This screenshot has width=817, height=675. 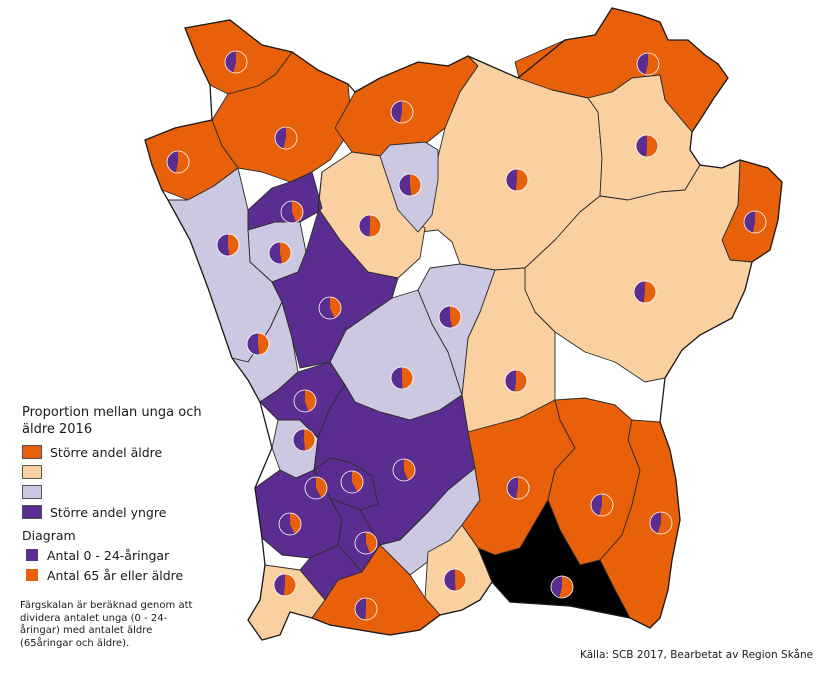 I want to click on legend-label-older: Större andel äldre, so click(x=106, y=452).